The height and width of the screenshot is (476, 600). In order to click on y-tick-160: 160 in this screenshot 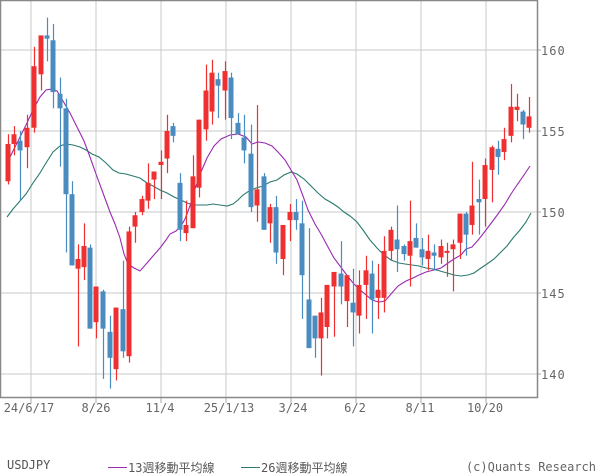, I will do `click(553, 51)`.